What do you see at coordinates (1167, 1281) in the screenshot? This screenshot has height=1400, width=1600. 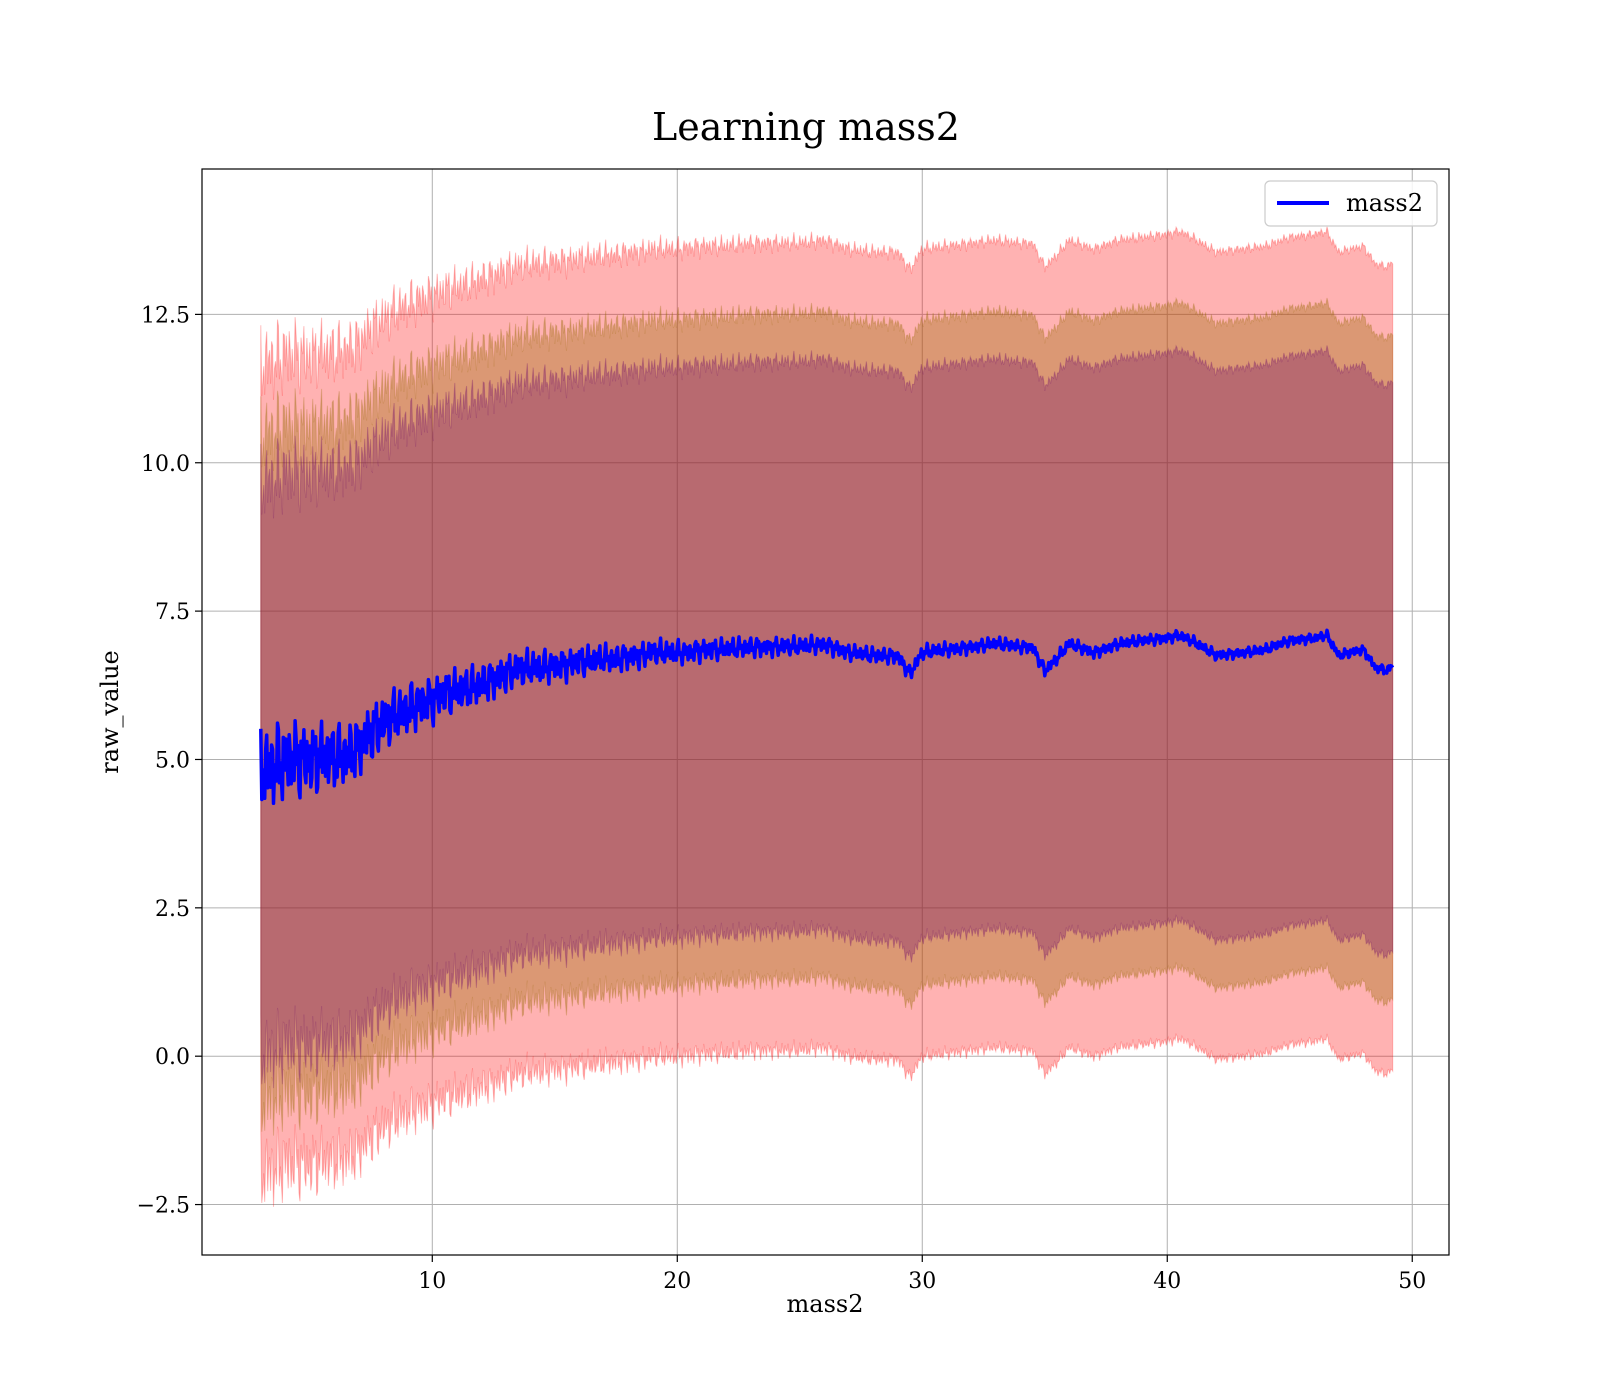 I see `x-tick-label: 40` at bounding box center [1167, 1281].